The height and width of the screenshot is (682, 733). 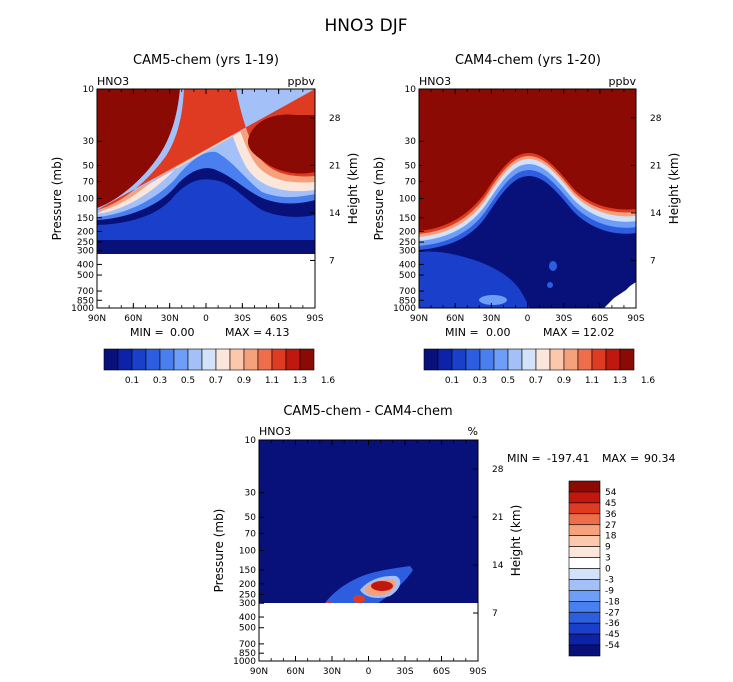 I want to click on panel-cam4: CAM4-chem (yrs 1-20) HNO3 ppbv, so click(x=527, y=180).